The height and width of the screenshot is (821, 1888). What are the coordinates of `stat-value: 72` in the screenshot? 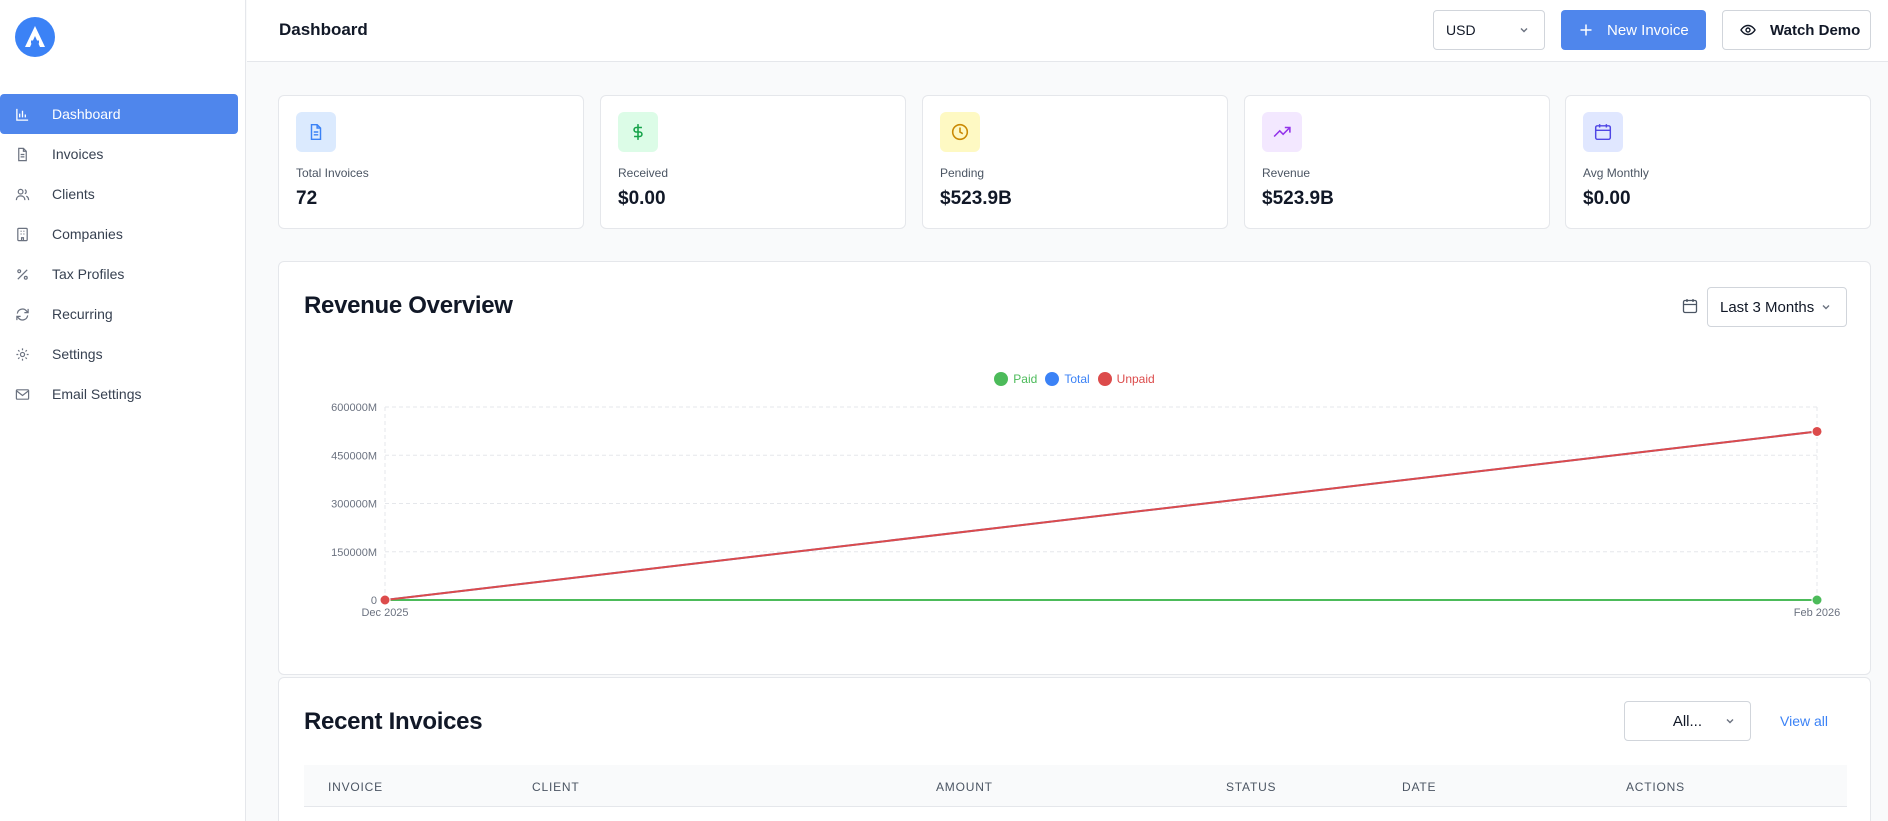 It's located at (307, 198).